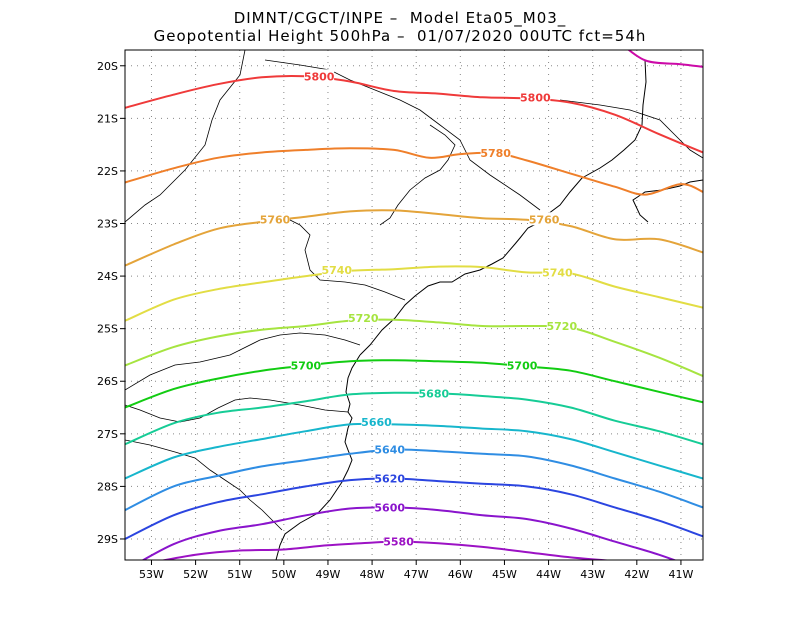  Describe the element at coordinates (107, 224) in the screenshot. I see `y-tick-label: 23S` at that location.